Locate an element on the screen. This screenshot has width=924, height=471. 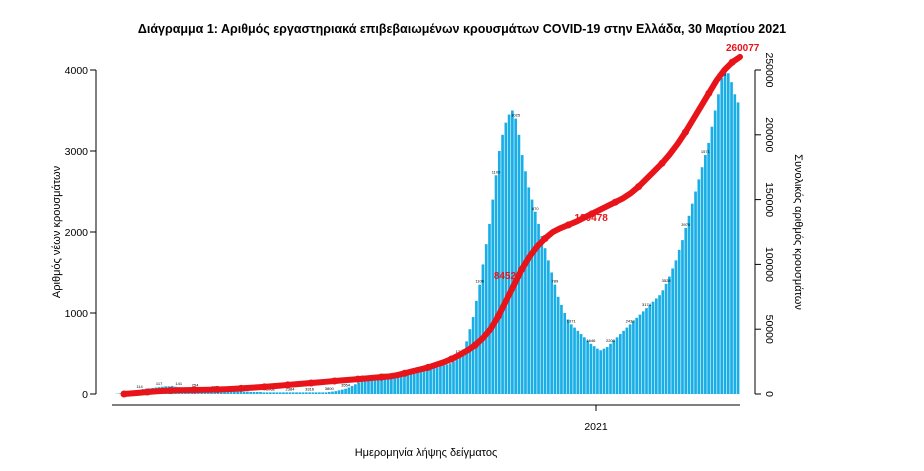
left-tick-label: 3000 is located at coordinates (77, 152).